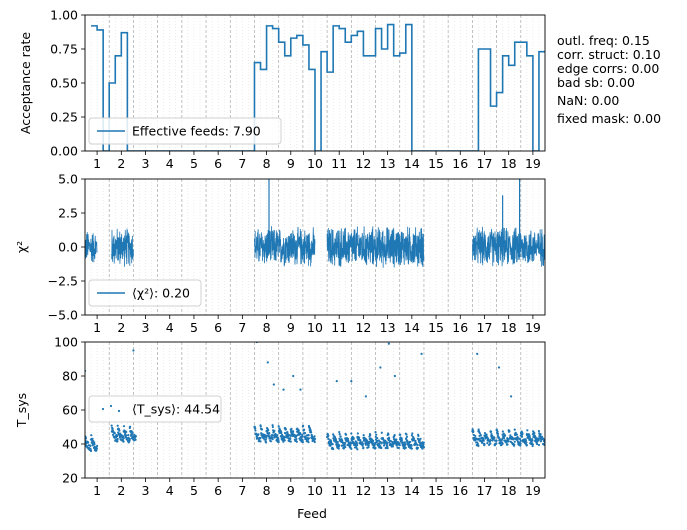  Describe the element at coordinates (97, 327) in the screenshot. I see `x-tick-label: 1` at that location.